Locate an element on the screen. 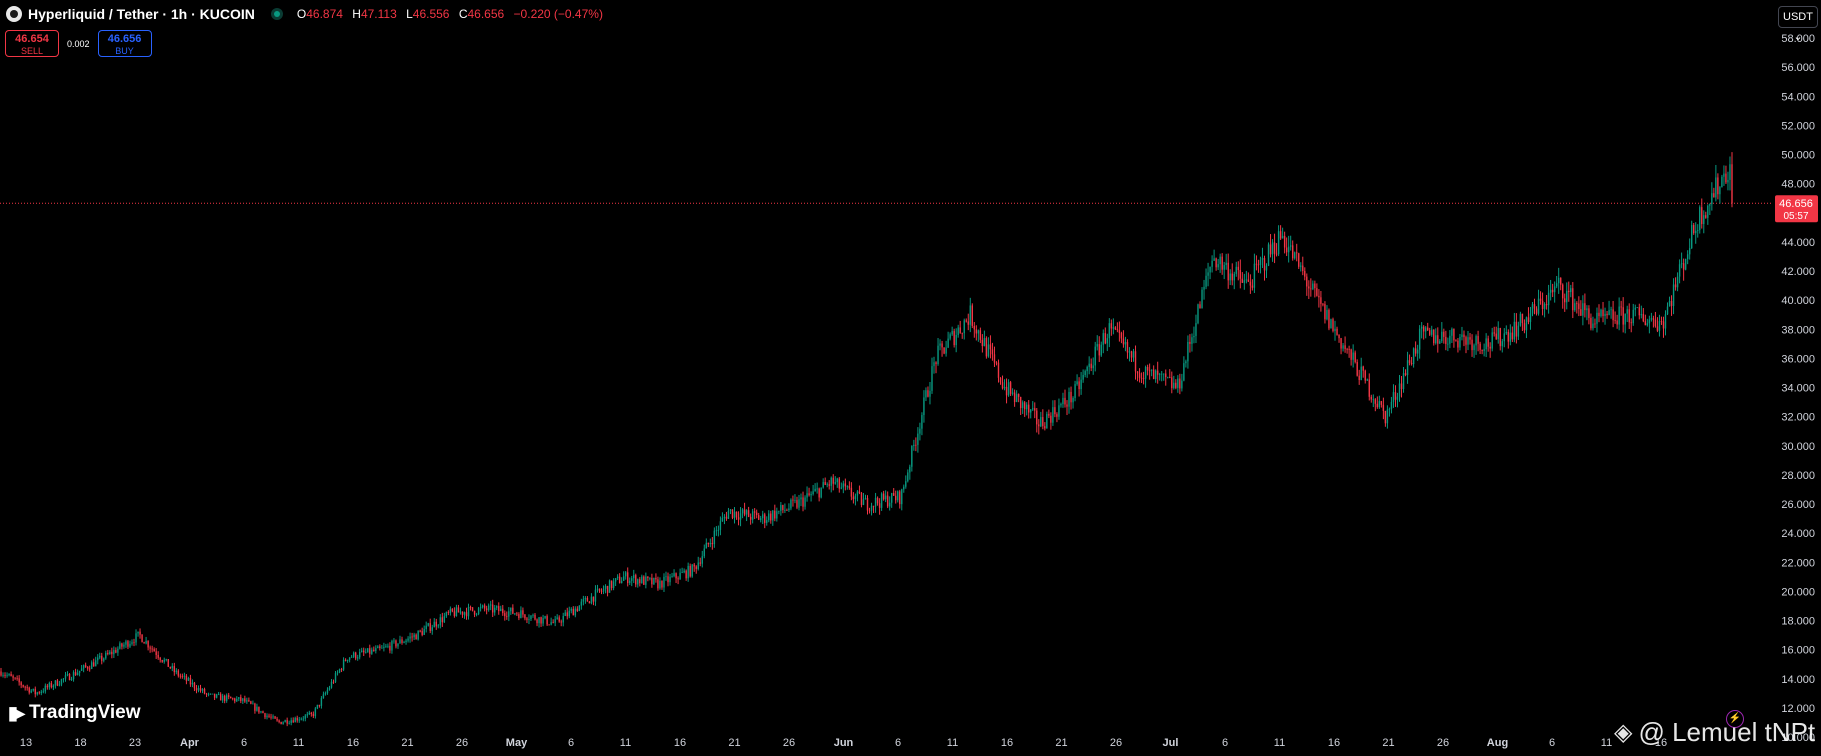 This screenshot has height=756, width=1821. symbol-title: Hyperliquid / Tether · 1h · KUCOIN is located at coordinates (141, 14).